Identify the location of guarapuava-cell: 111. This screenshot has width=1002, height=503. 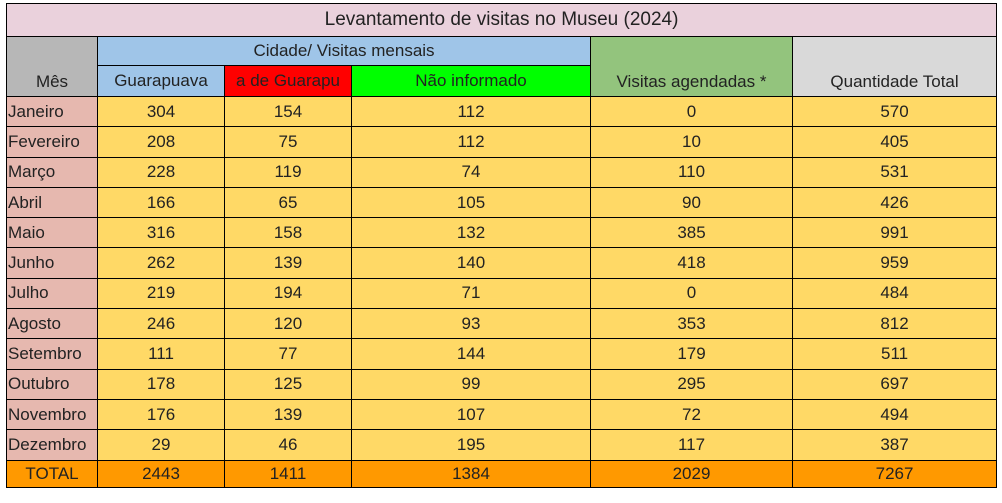
(161, 354).